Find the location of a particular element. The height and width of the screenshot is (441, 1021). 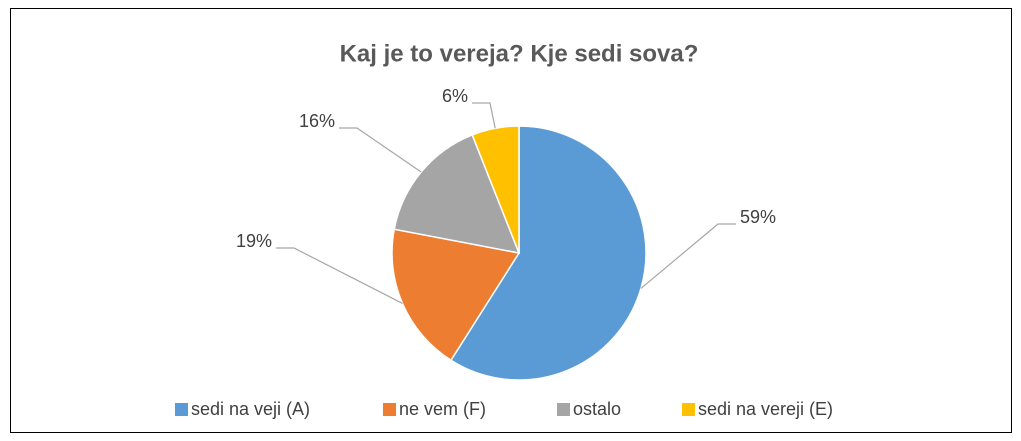

legend-label: ostalo is located at coordinates (597, 409).